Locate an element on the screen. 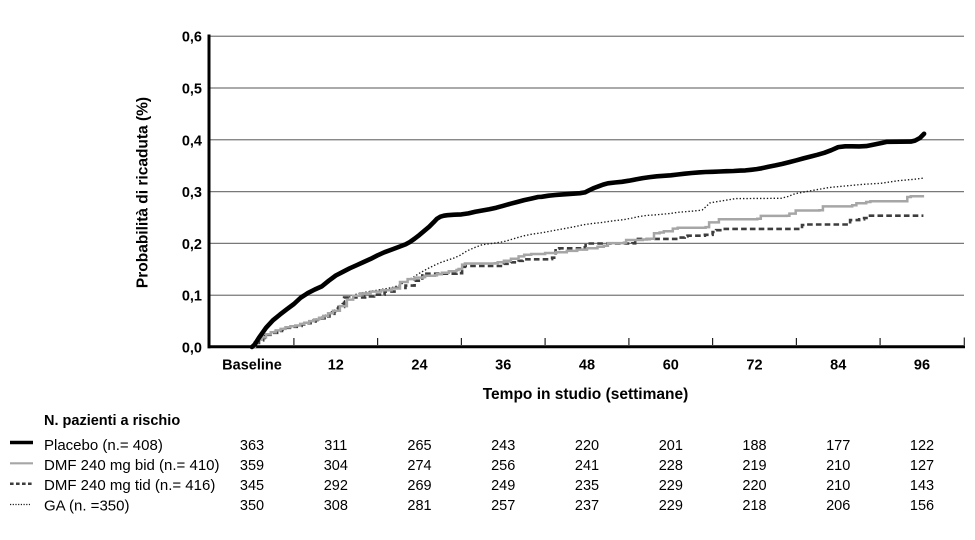 This screenshot has width=975, height=540. svg-text: 156 is located at coordinates (922, 506).